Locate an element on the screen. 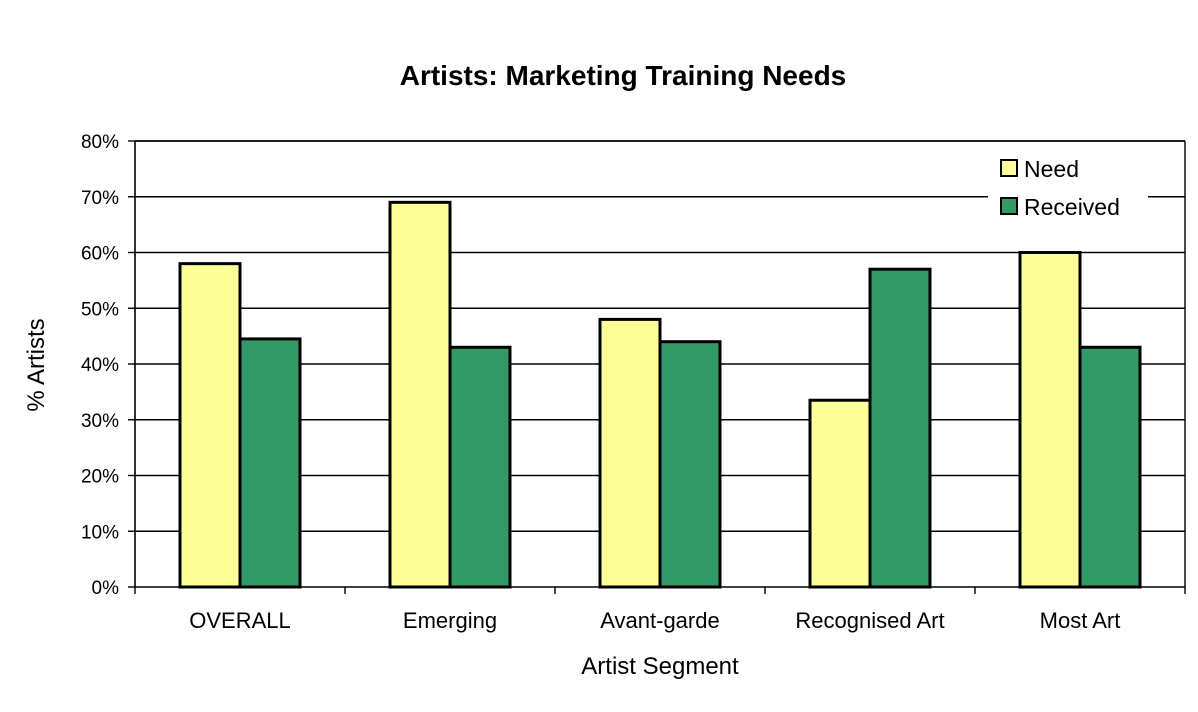 The width and height of the screenshot is (1198, 712). legend-swatch-need is located at coordinates (1009, 168).